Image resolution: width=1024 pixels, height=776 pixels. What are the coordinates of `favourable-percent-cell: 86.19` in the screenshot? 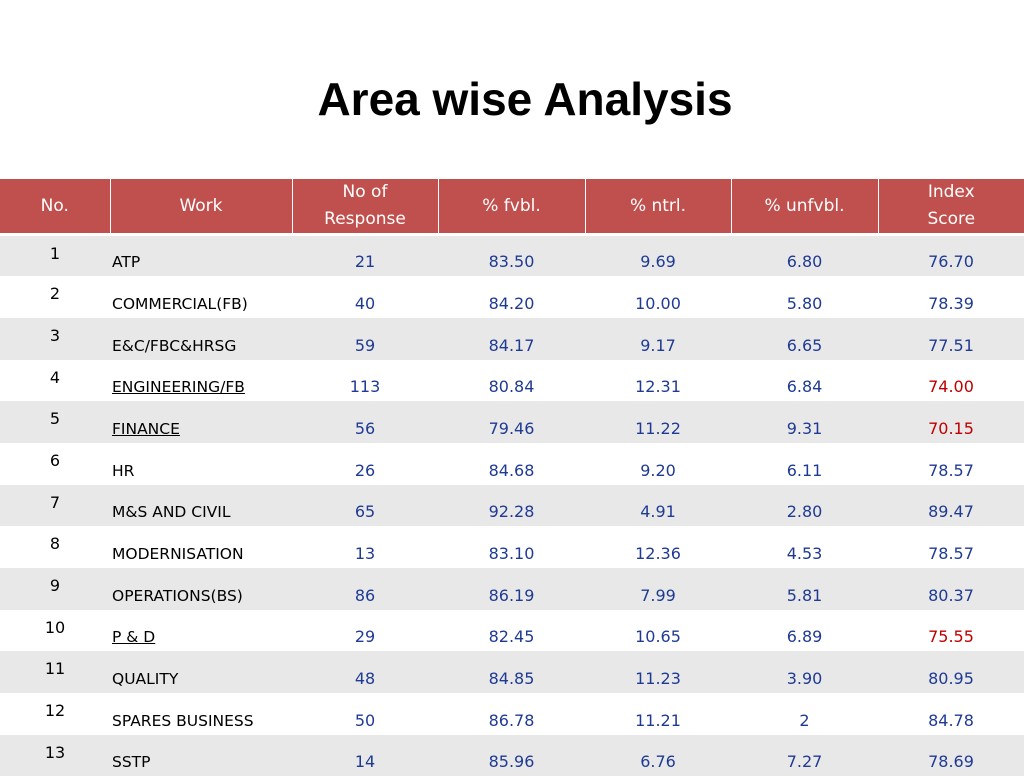 It's located at (511, 589).